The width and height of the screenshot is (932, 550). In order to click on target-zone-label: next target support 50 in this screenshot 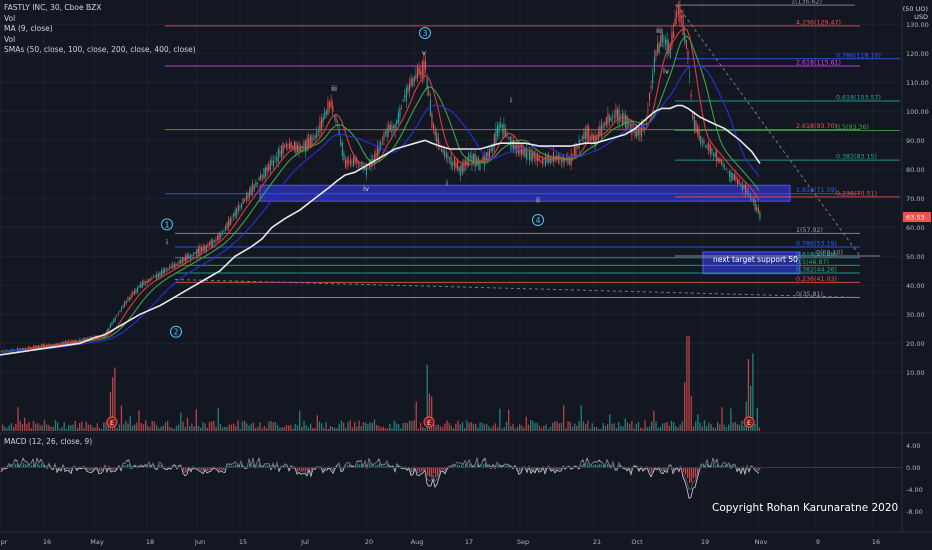, I will do `click(755, 259)`.